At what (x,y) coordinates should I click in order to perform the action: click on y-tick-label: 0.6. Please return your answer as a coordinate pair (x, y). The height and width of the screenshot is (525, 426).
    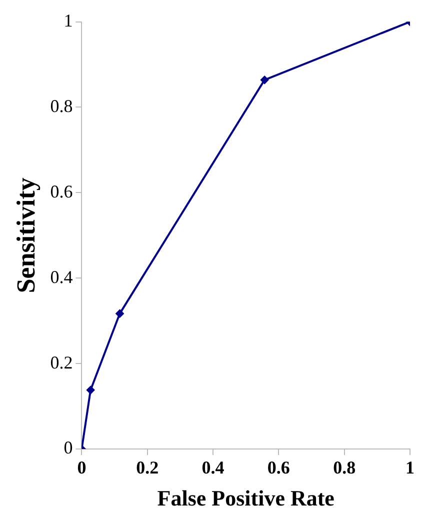
    Looking at the image, I should click on (61, 191).